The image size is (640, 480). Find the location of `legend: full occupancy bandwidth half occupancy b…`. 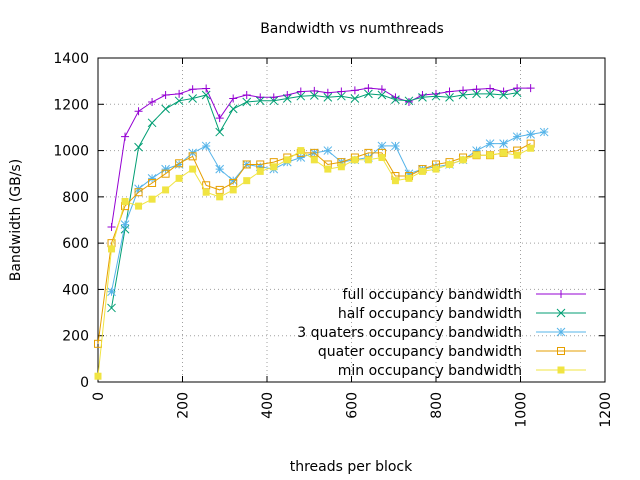

legend: full occupancy bandwidth half occupancy b… is located at coordinates (441, 333).